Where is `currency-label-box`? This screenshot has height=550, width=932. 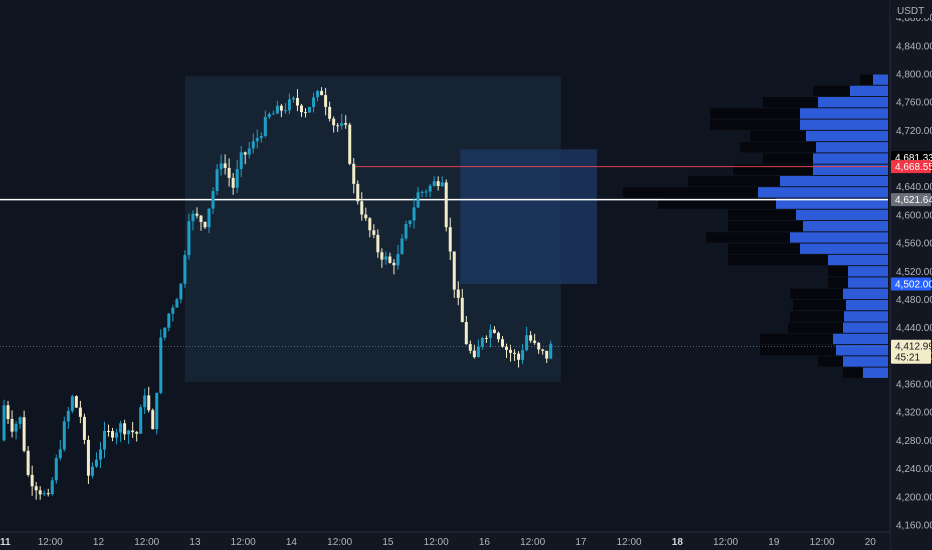 currency-label-box is located at coordinates (910, 10).